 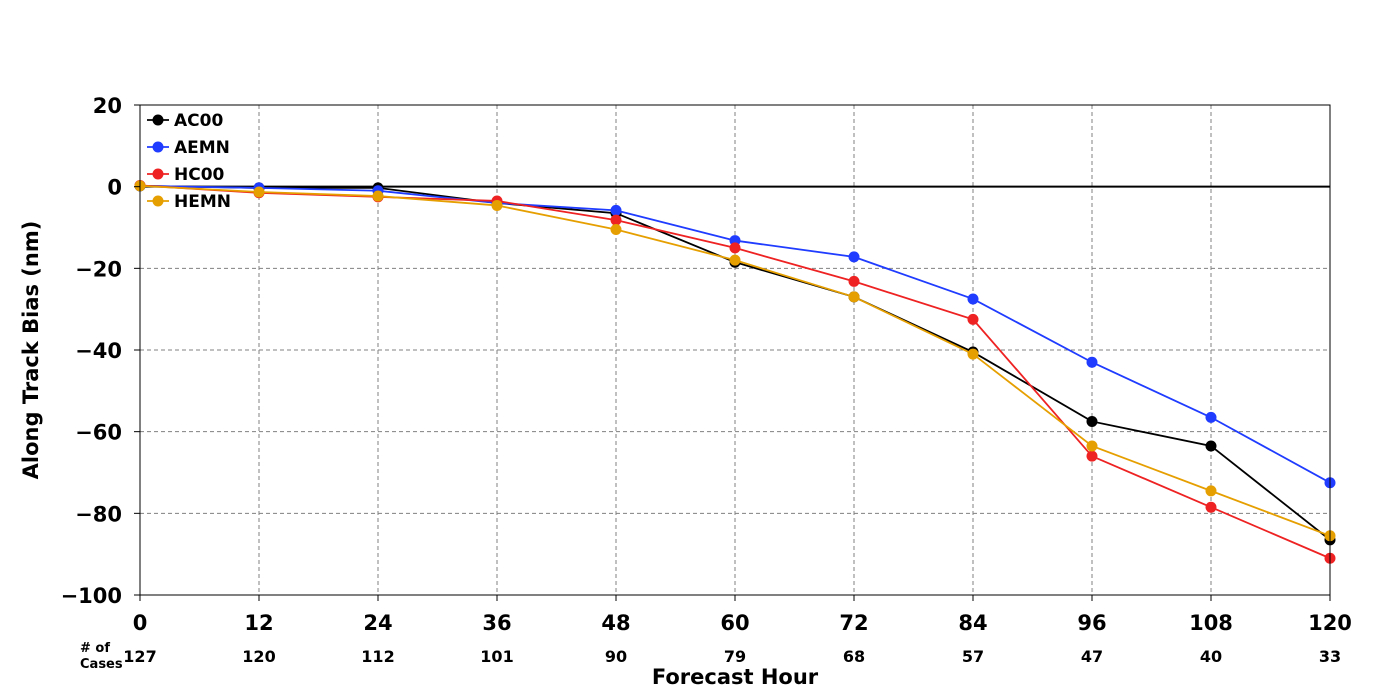 What do you see at coordinates (1330, 623) in the screenshot?
I see `x-tick-label: 120` at bounding box center [1330, 623].